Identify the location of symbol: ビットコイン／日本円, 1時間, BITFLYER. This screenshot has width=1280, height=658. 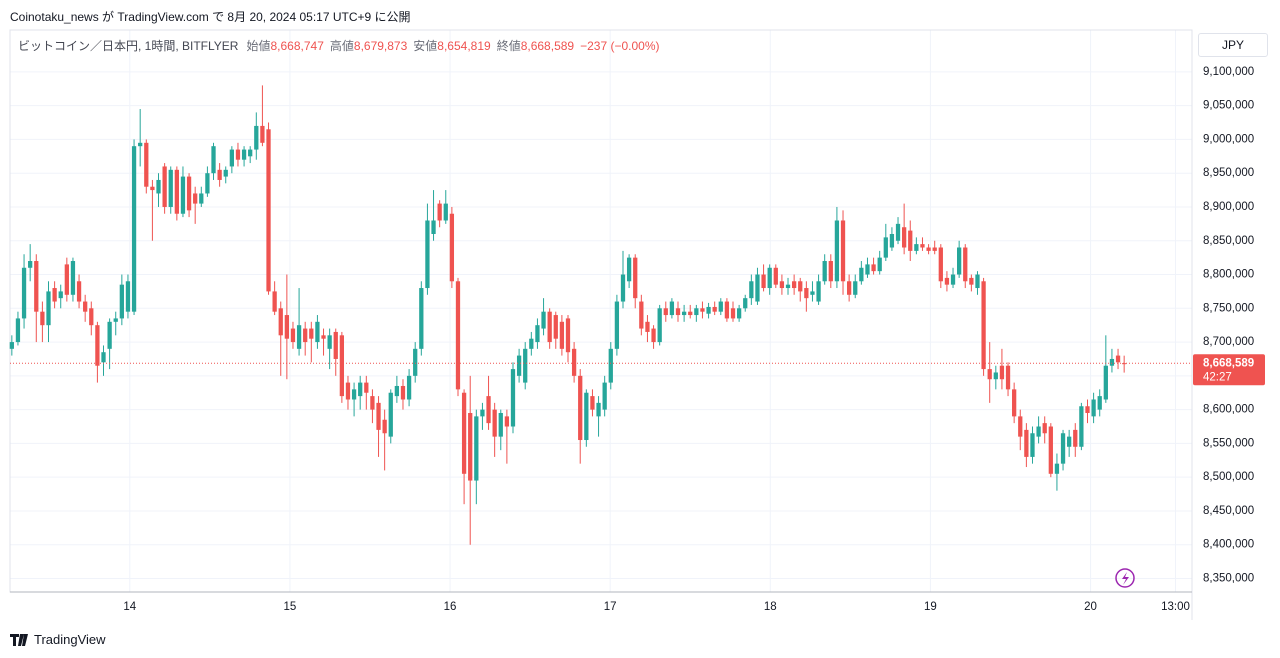
(128, 46).